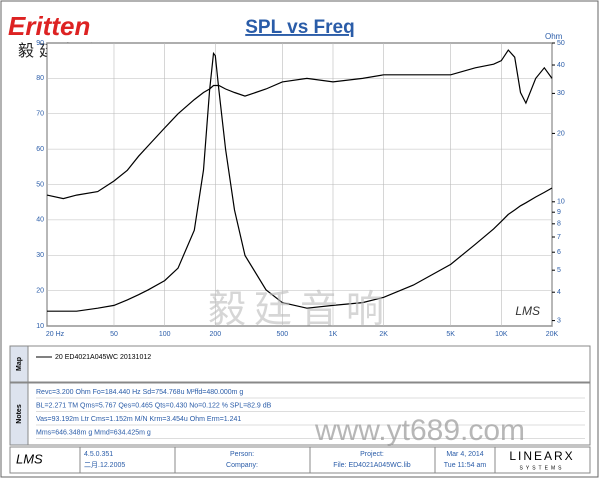  What do you see at coordinates (419, 430) in the screenshot?
I see `watermark-url: www.yt689.com` at bounding box center [419, 430].